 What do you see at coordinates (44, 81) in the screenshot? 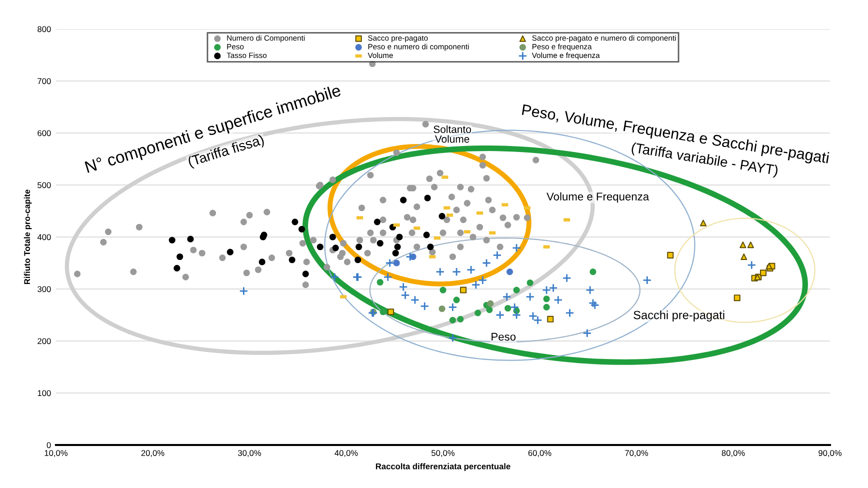
I see `y-tick-label: 700` at bounding box center [44, 81].